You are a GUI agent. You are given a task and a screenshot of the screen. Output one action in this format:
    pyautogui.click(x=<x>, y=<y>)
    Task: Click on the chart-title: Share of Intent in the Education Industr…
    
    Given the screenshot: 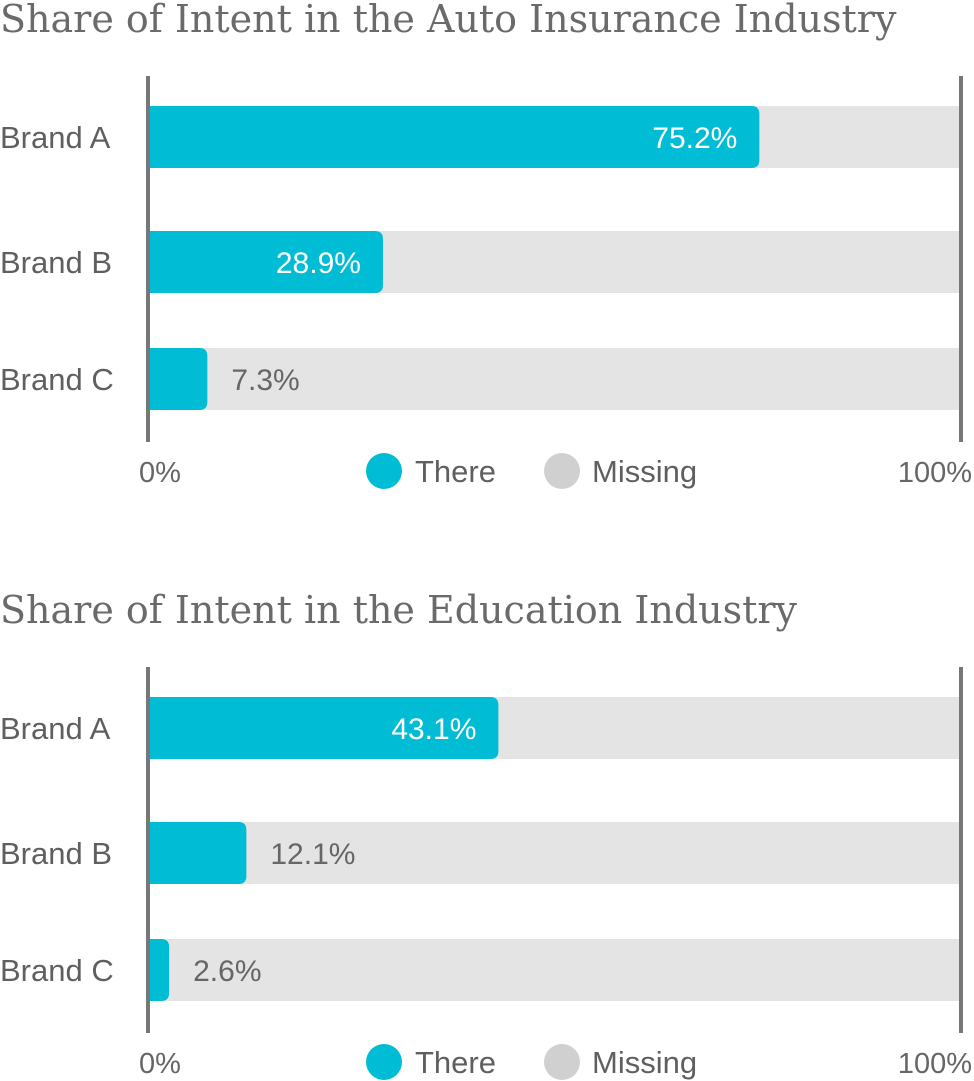 What is the action you would take?
    pyautogui.click(x=399, y=610)
    